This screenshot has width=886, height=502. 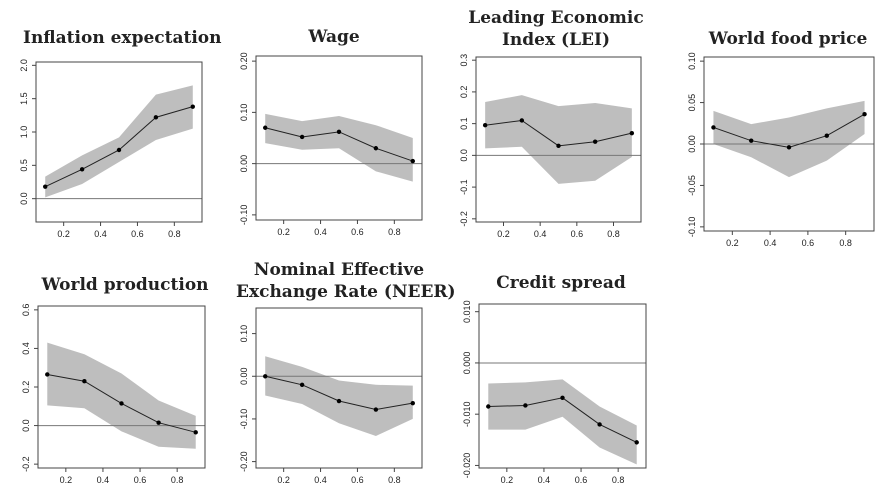 What do you see at coordinates (464, 187) in the screenshot?
I see `y-tick-label: -0.1` at bounding box center [464, 187].